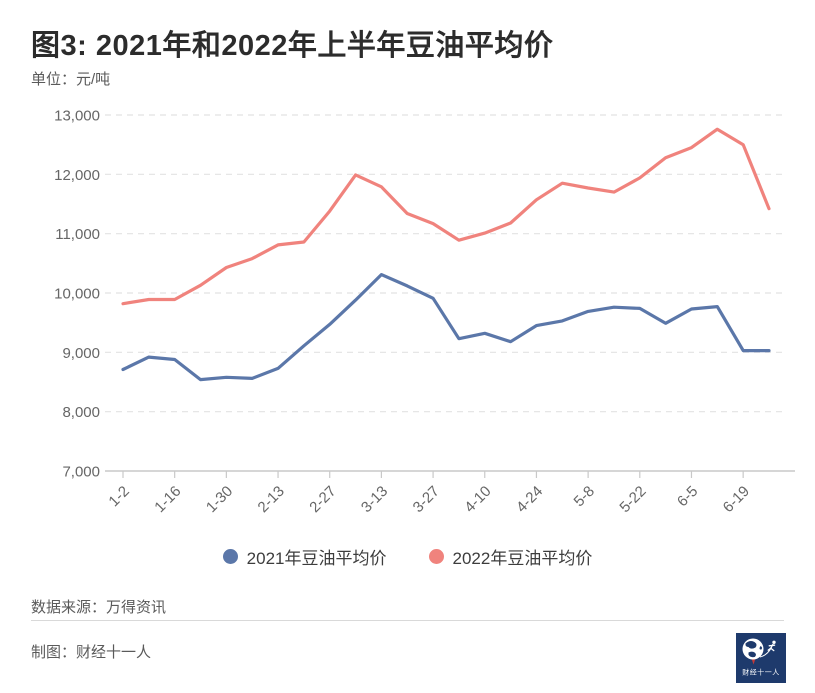  Describe the element at coordinates (771, 646) in the screenshot. I see `runner-icon` at that location.